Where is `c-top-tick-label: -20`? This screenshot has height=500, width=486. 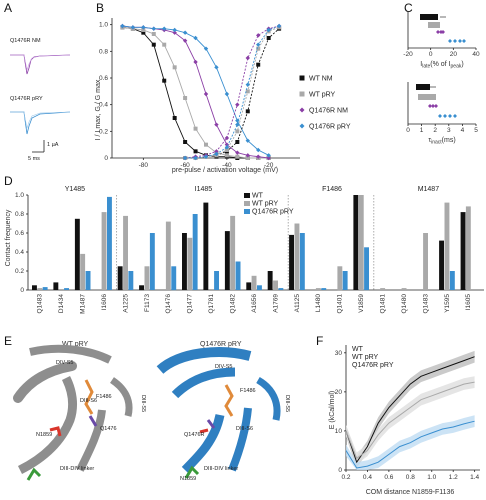 c-top-tick-label: -20 is located at coordinates (408, 54).